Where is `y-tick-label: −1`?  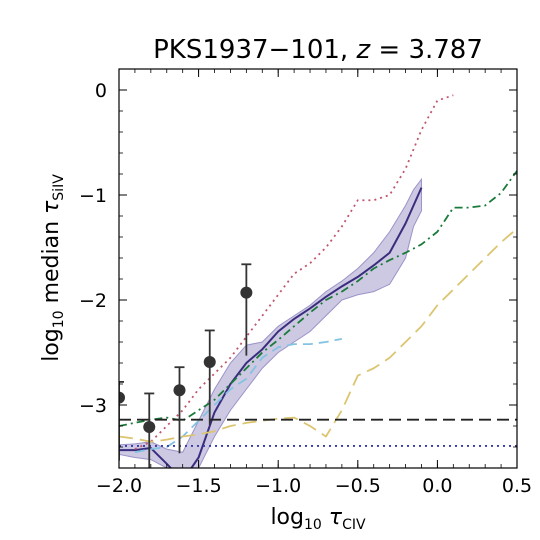
y-tick-label: −1 is located at coordinates (93, 196).